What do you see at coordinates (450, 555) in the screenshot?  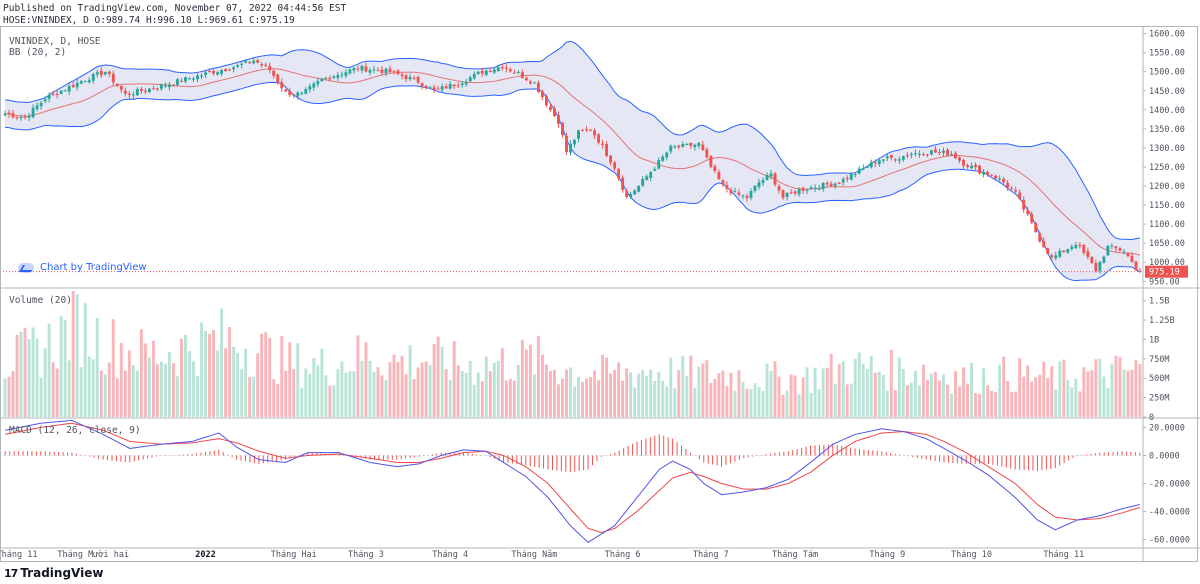 I see `time-axis-label: Tháng 4` at bounding box center [450, 555].